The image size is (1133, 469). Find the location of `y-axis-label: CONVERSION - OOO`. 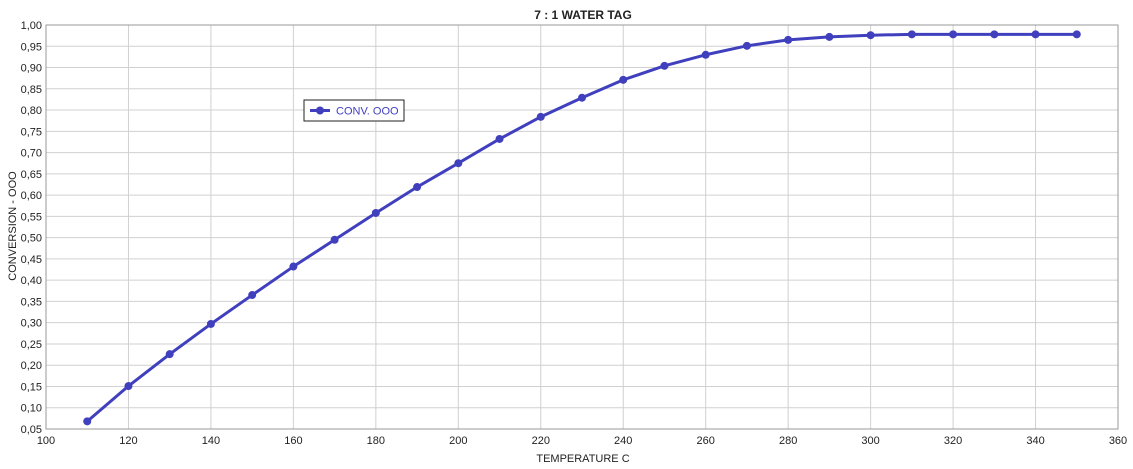

y-axis-label: CONVERSION - OOO is located at coordinates (13, 226).